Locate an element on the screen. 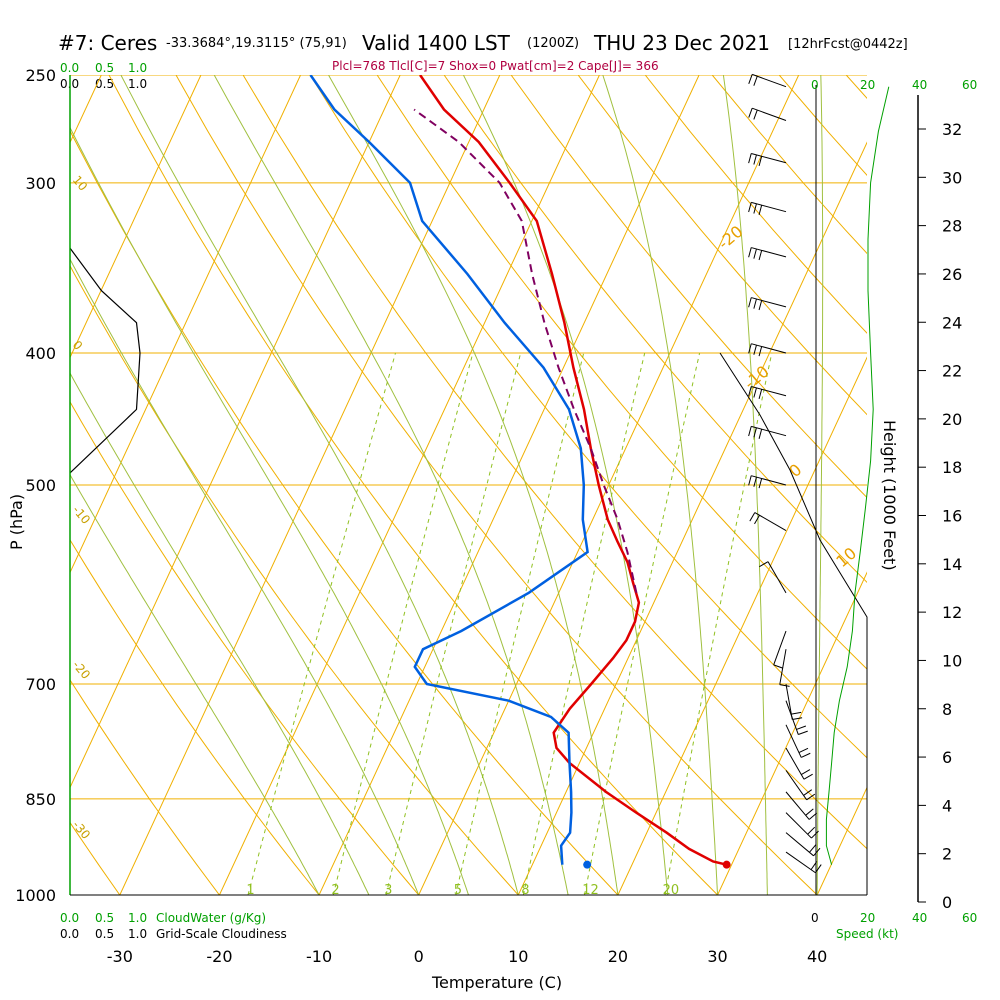 The image size is (1000, 1000). height-tick-label: 20 is located at coordinates (952, 419).